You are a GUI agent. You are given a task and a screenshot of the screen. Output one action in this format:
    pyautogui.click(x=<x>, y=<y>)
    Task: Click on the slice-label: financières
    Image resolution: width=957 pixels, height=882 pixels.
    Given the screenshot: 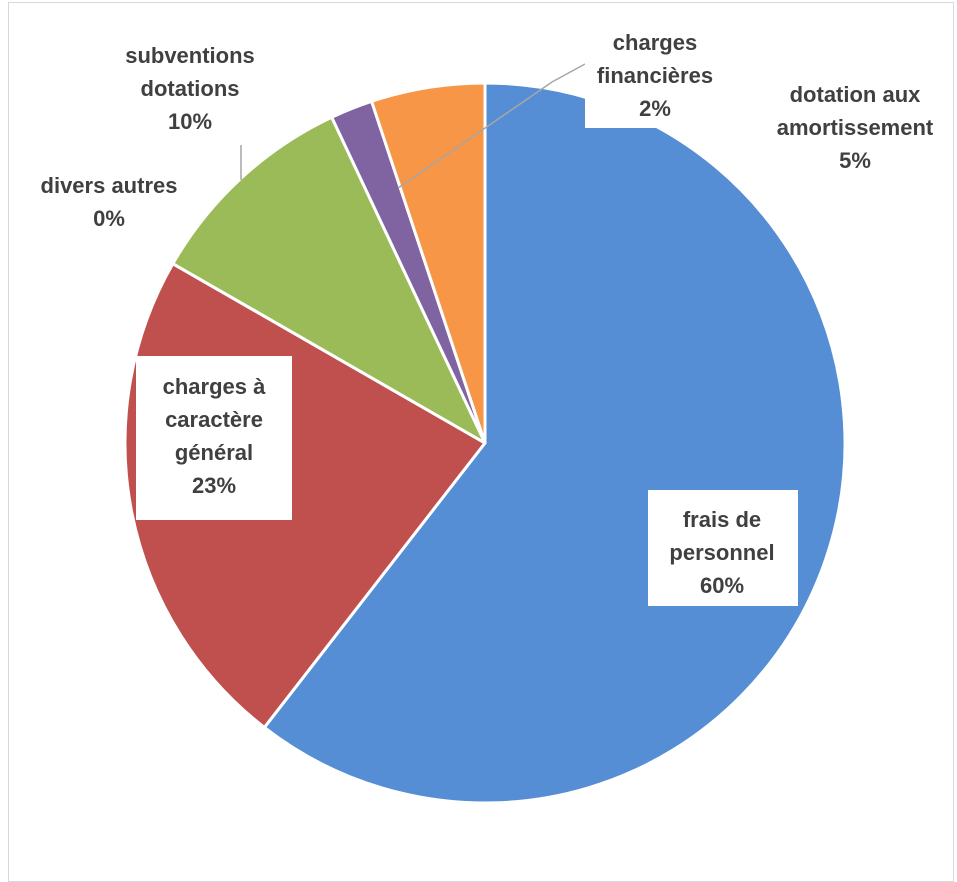 What is the action you would take?
    pyautogui.click(x=655, y=75)
    